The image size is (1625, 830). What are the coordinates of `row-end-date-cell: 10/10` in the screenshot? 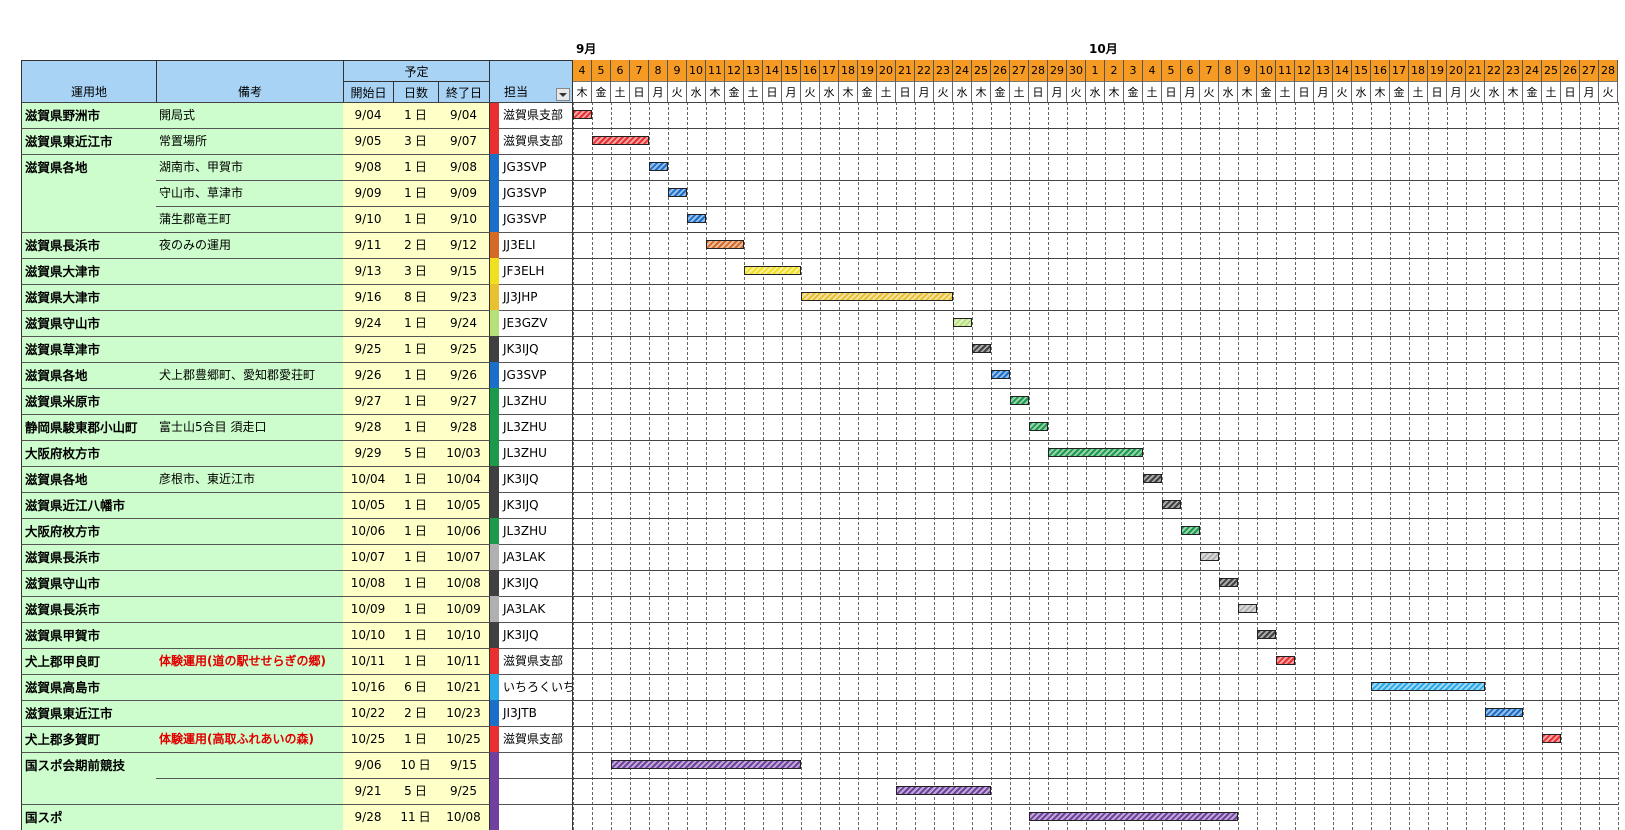 It's located at (464, 635).